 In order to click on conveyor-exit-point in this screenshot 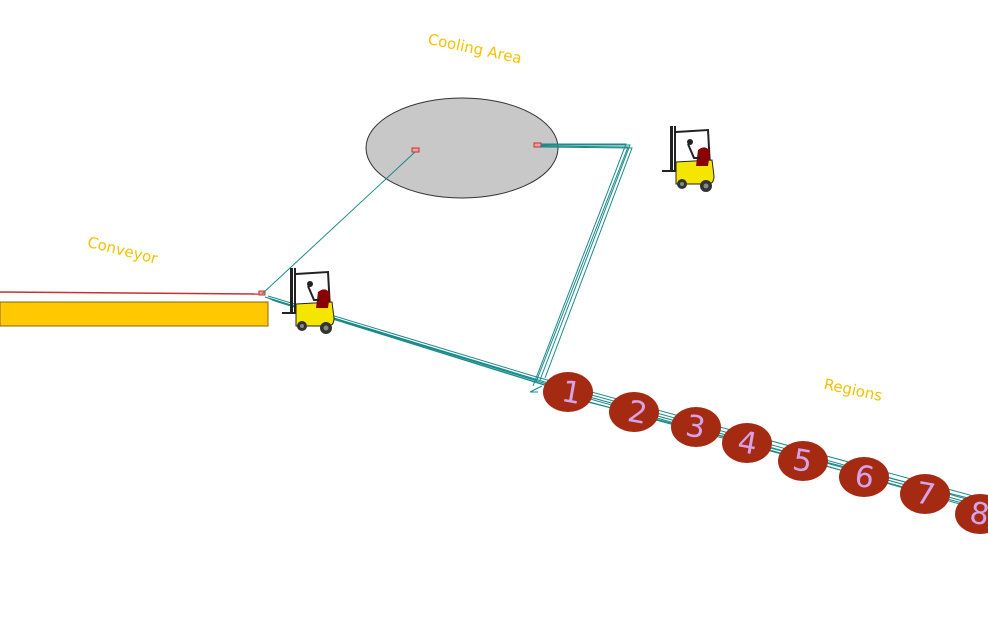, I will do `click(262, 293)`.